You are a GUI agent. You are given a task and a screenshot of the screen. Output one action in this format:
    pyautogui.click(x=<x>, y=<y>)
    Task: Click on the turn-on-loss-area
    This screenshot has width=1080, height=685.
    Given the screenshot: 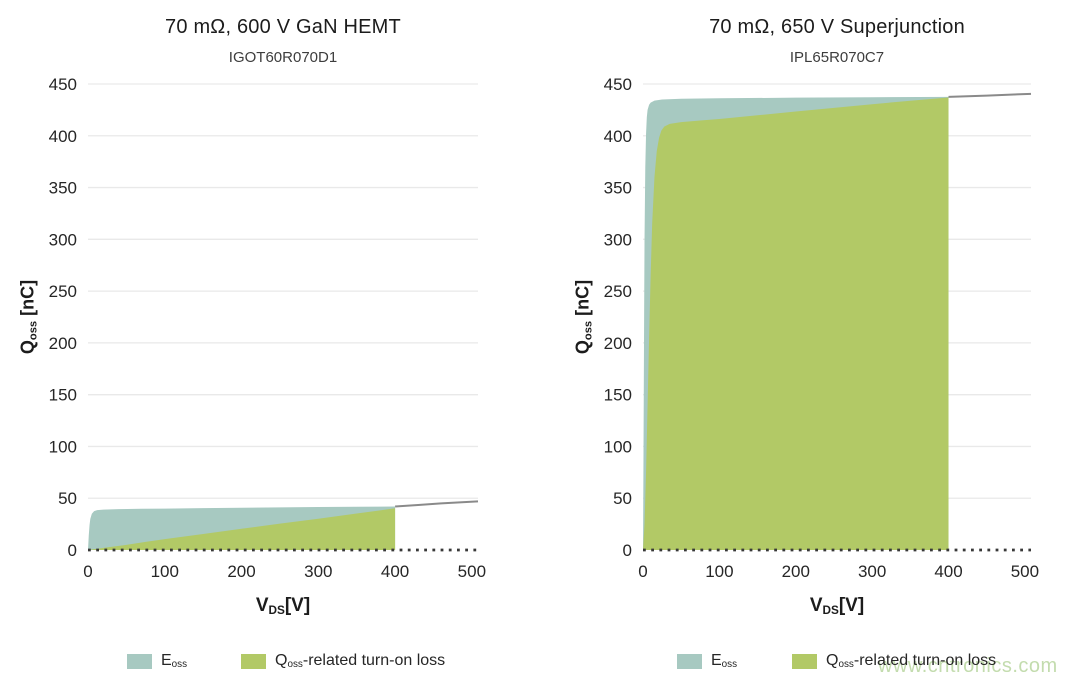 What is the action you would take?
    pyautogui.click(x=242, y=529)
    